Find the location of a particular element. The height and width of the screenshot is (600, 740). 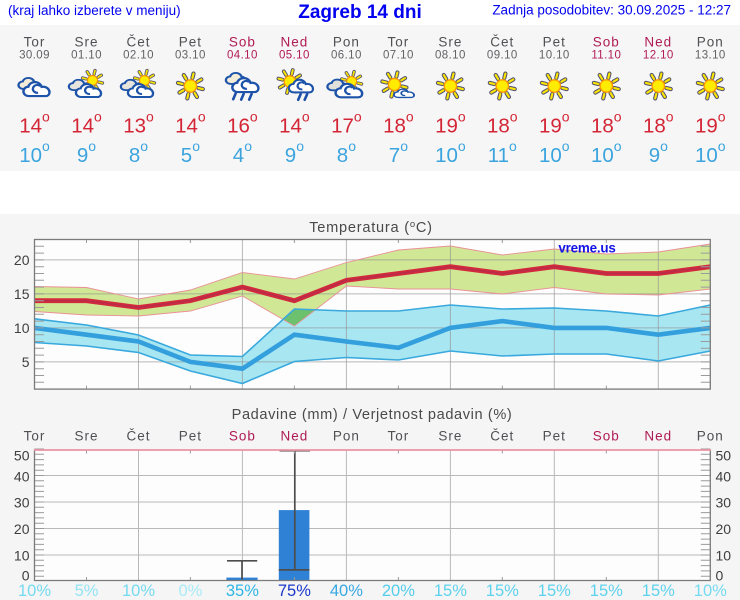

svg-text: 05.10 is located at coordinates (294, 56).